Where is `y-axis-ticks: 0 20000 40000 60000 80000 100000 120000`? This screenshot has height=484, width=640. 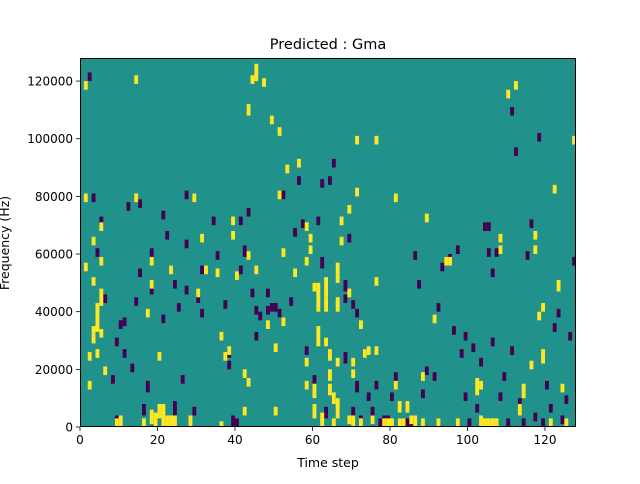
y-axis-ticks: 0 20000 40000 60000 80000 100000 120000 is located at coordinates (53, 255).